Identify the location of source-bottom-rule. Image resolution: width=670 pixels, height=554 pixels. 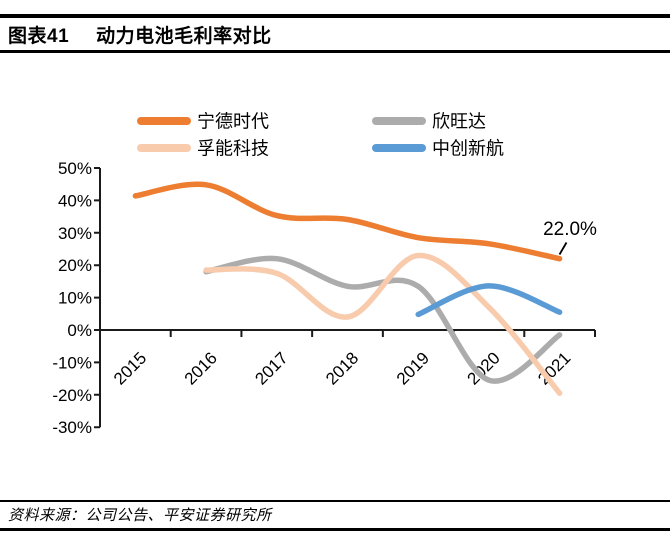
(335, 529).